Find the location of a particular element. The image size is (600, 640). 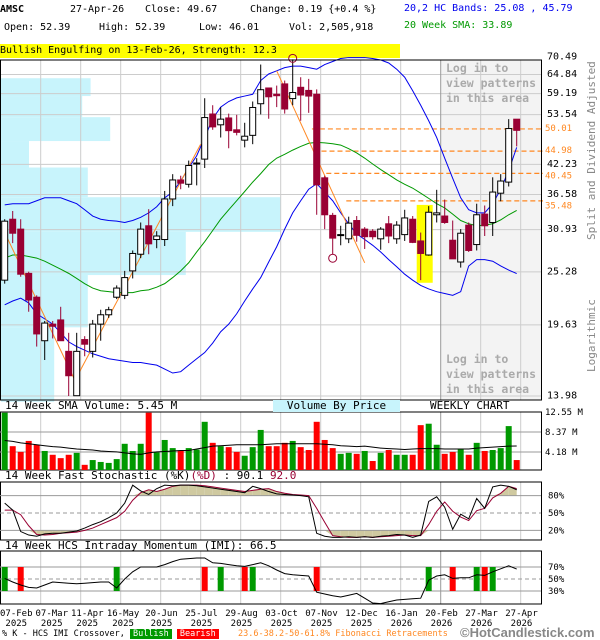

scale-label: Logarithmic is located at coordinates (591, 335).